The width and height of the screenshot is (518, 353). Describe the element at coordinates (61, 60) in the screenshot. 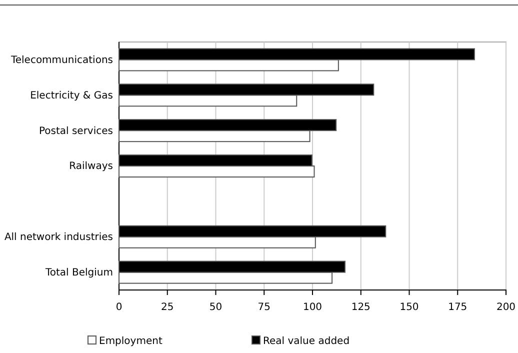

I see `y-tick-label: Telecommunications` at that location.